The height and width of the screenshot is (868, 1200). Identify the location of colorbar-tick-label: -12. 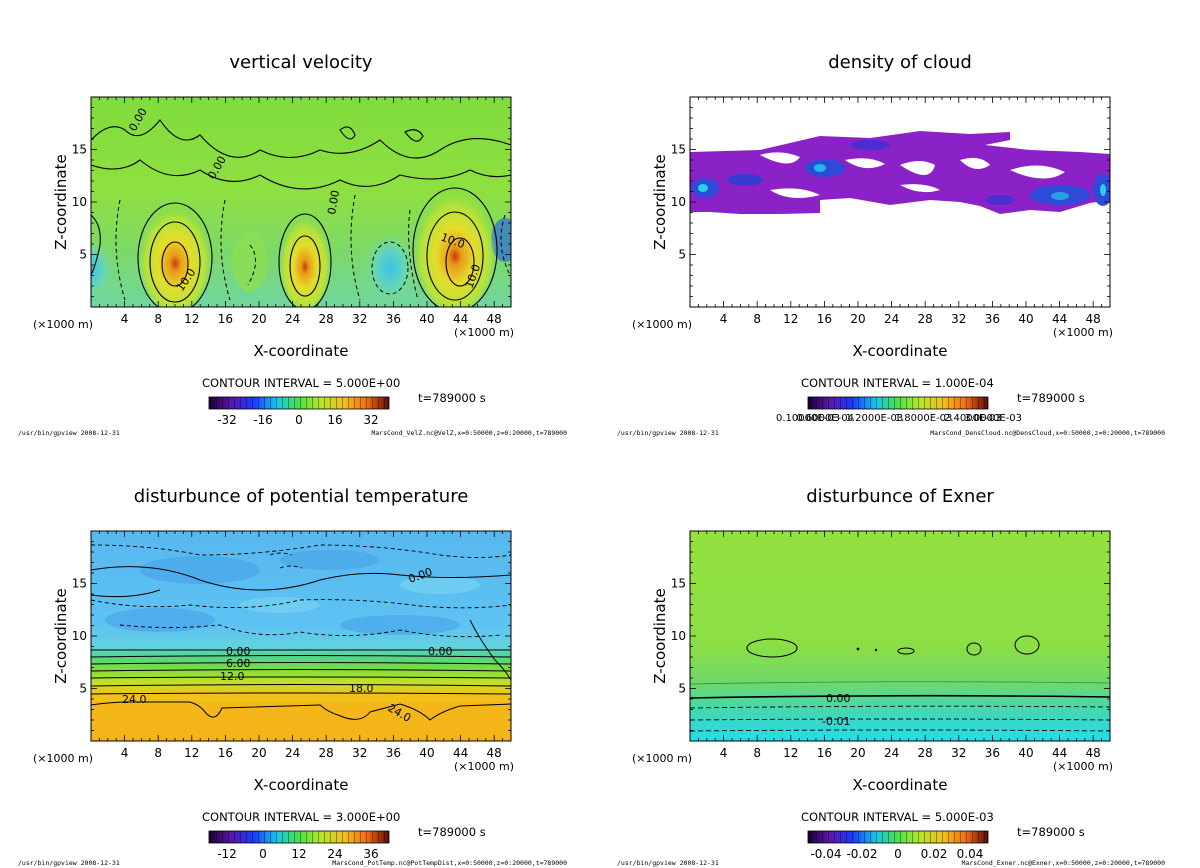
(227, 854).